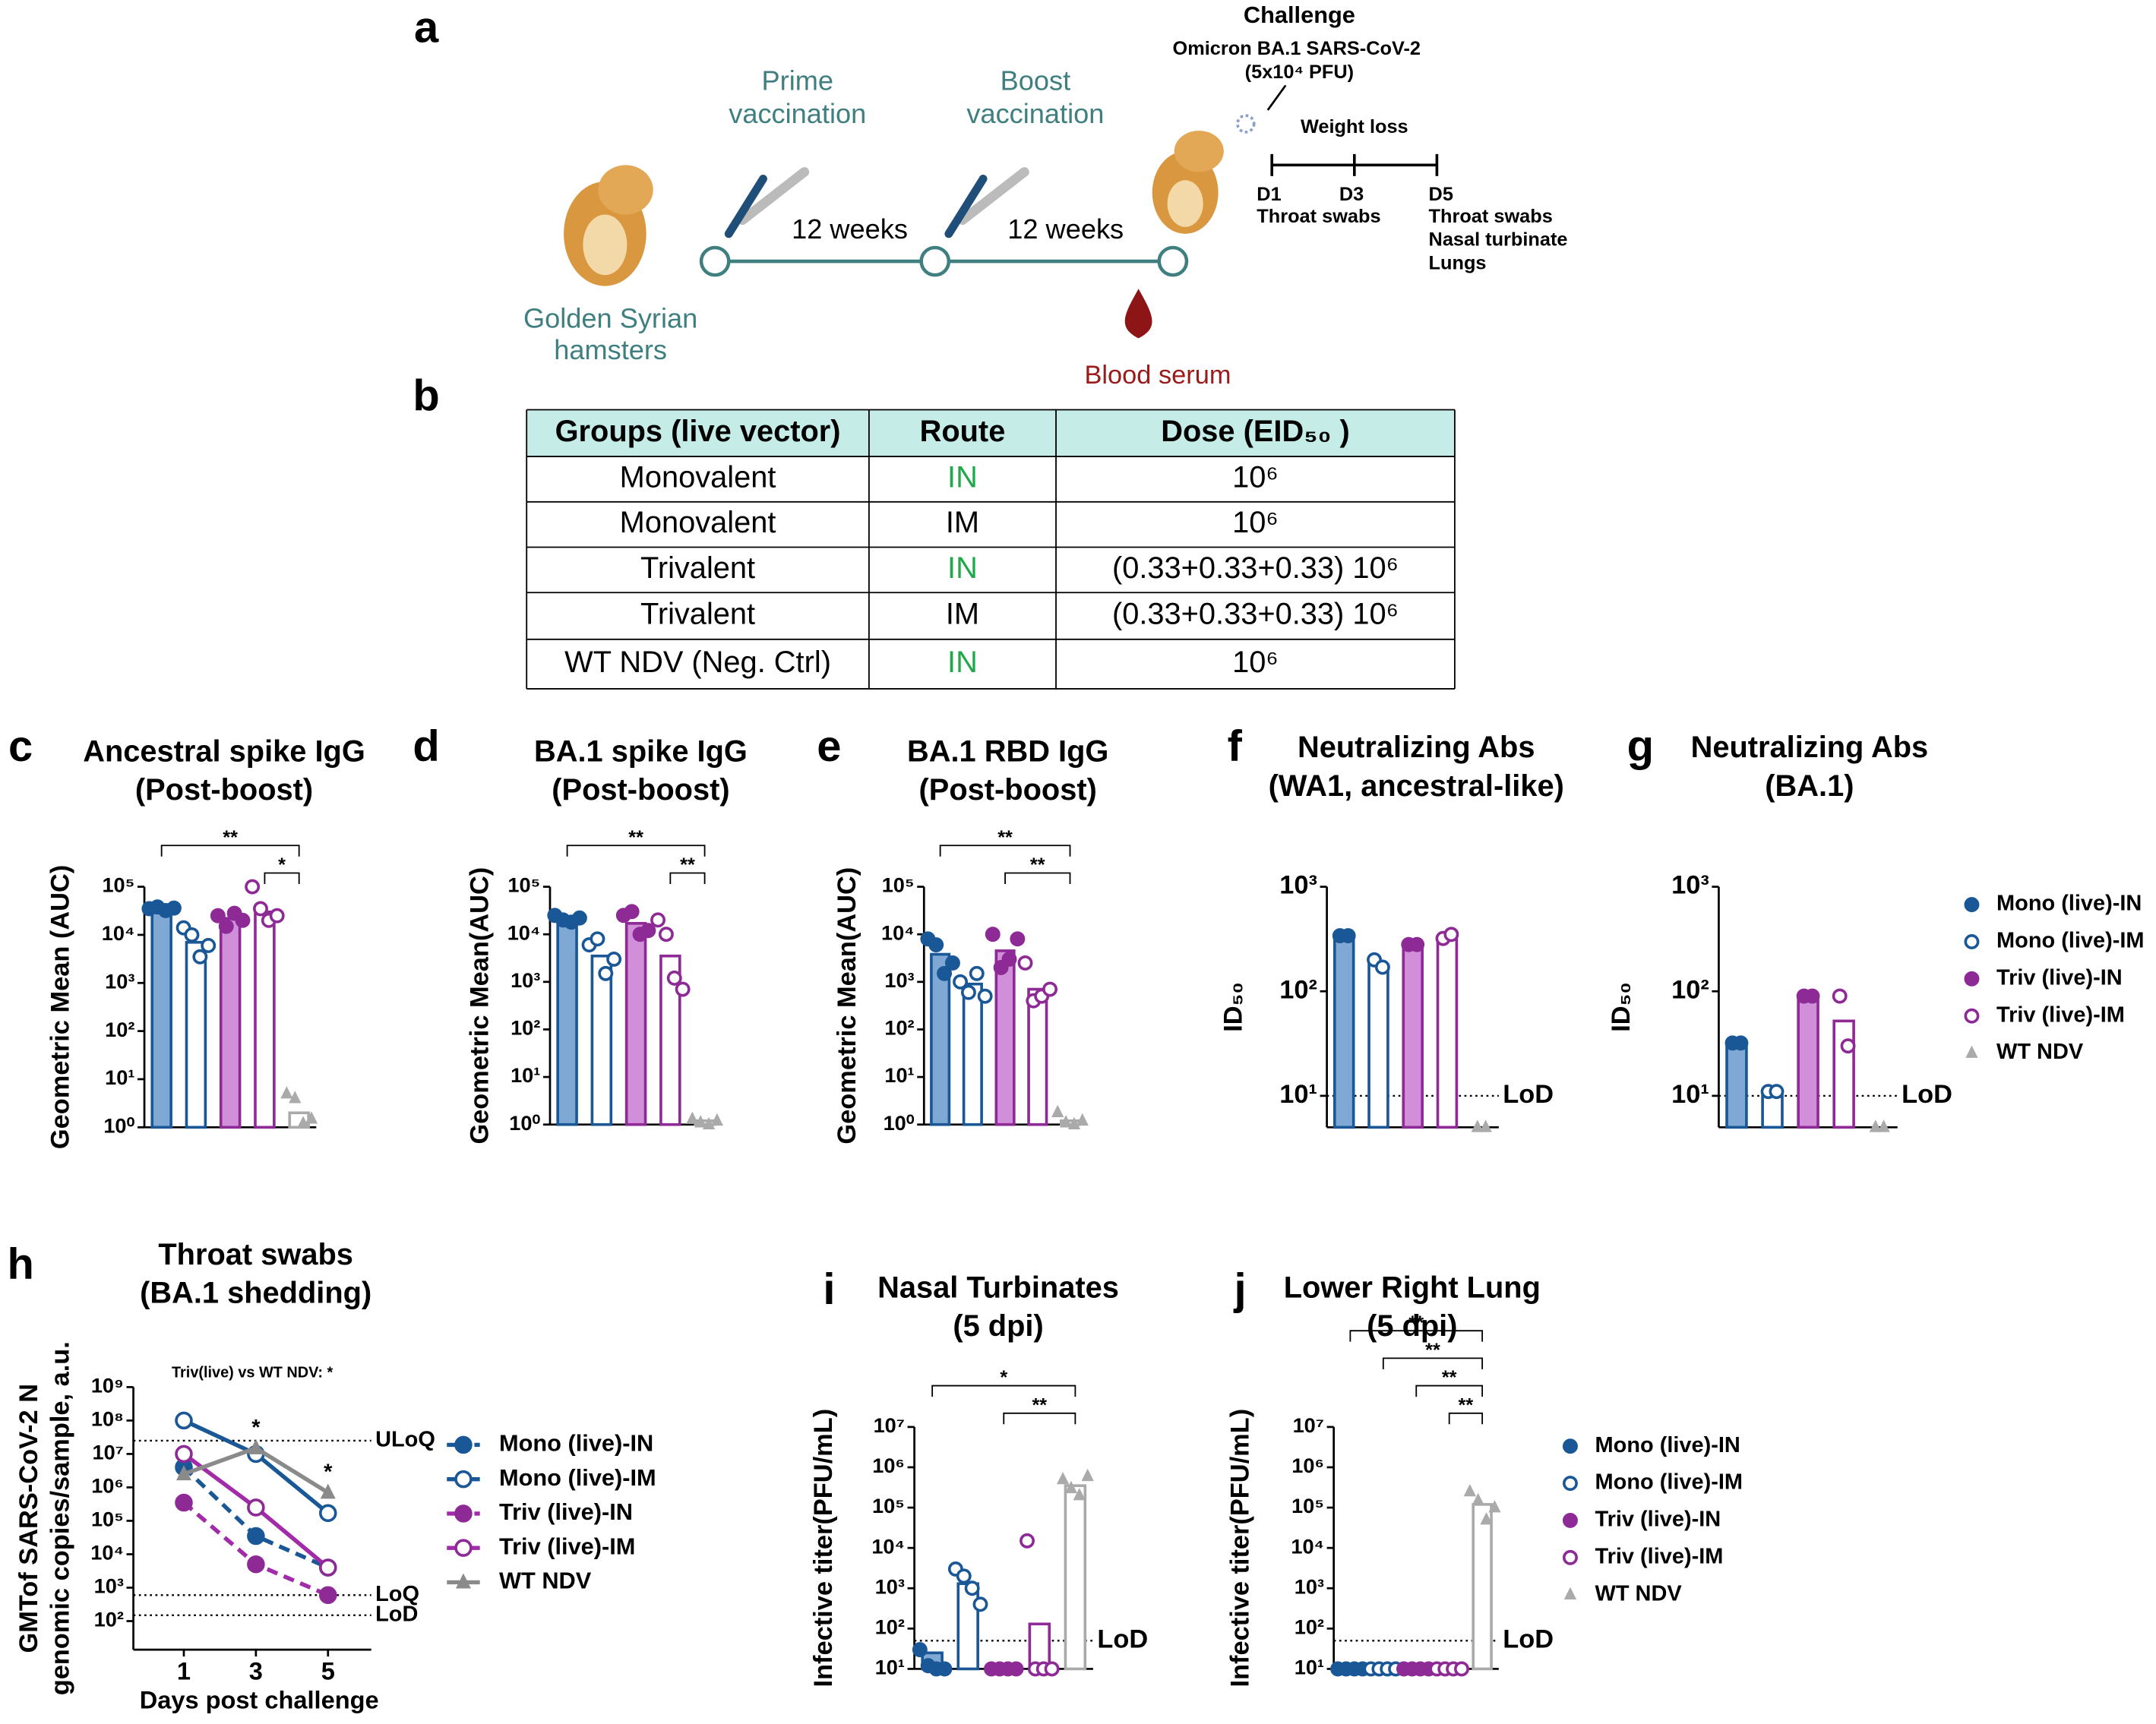 This screenshot has width=2156, height=1724. I want to click on x-tick-label: 3, so click(256, 1671).